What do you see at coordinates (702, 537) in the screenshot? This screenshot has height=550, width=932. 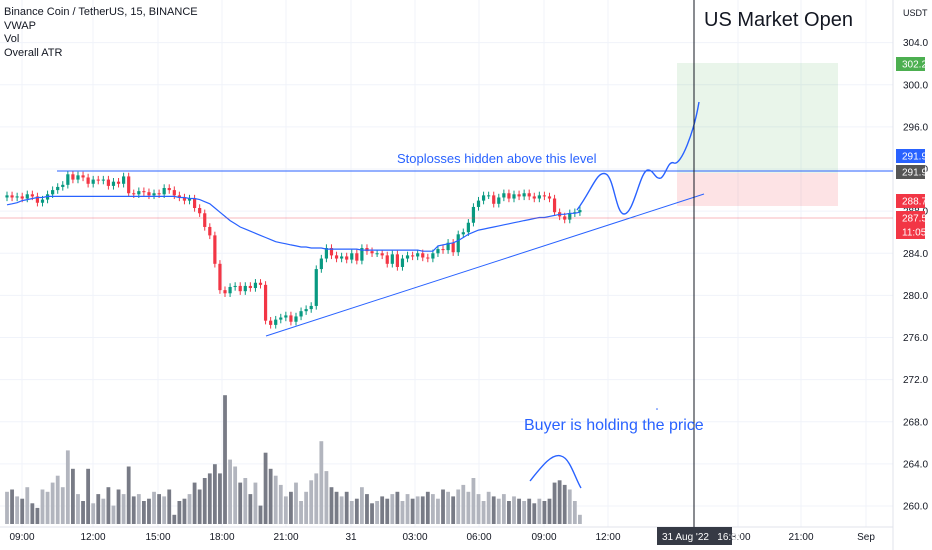 I see `crosshair-time-label: 31 Aug '22 16:00` at bounding box center [702, 537].